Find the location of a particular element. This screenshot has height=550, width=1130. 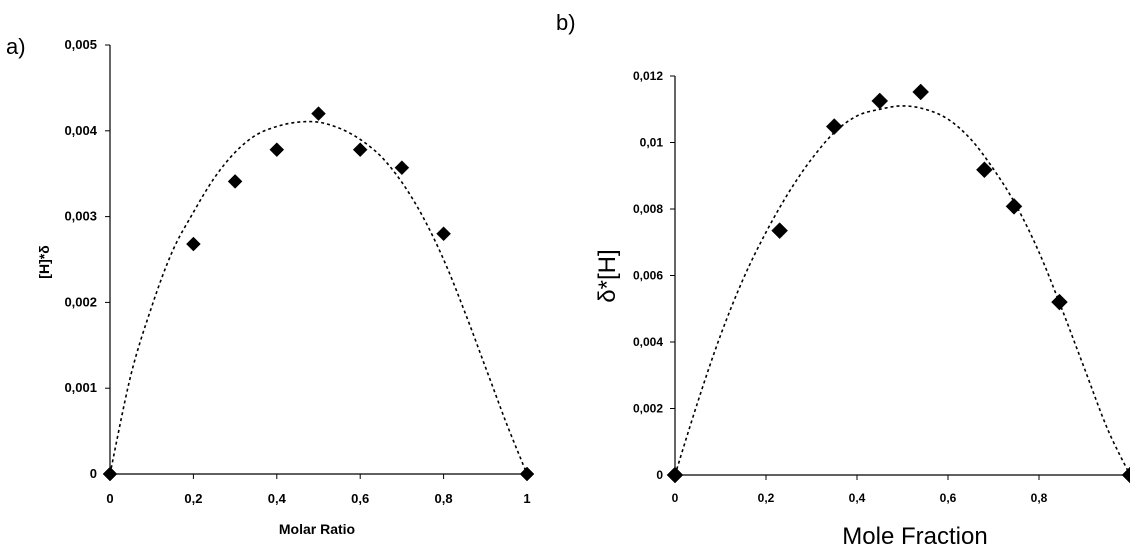

y-tick-label: 0,012 is located at coordinates (648, 76).